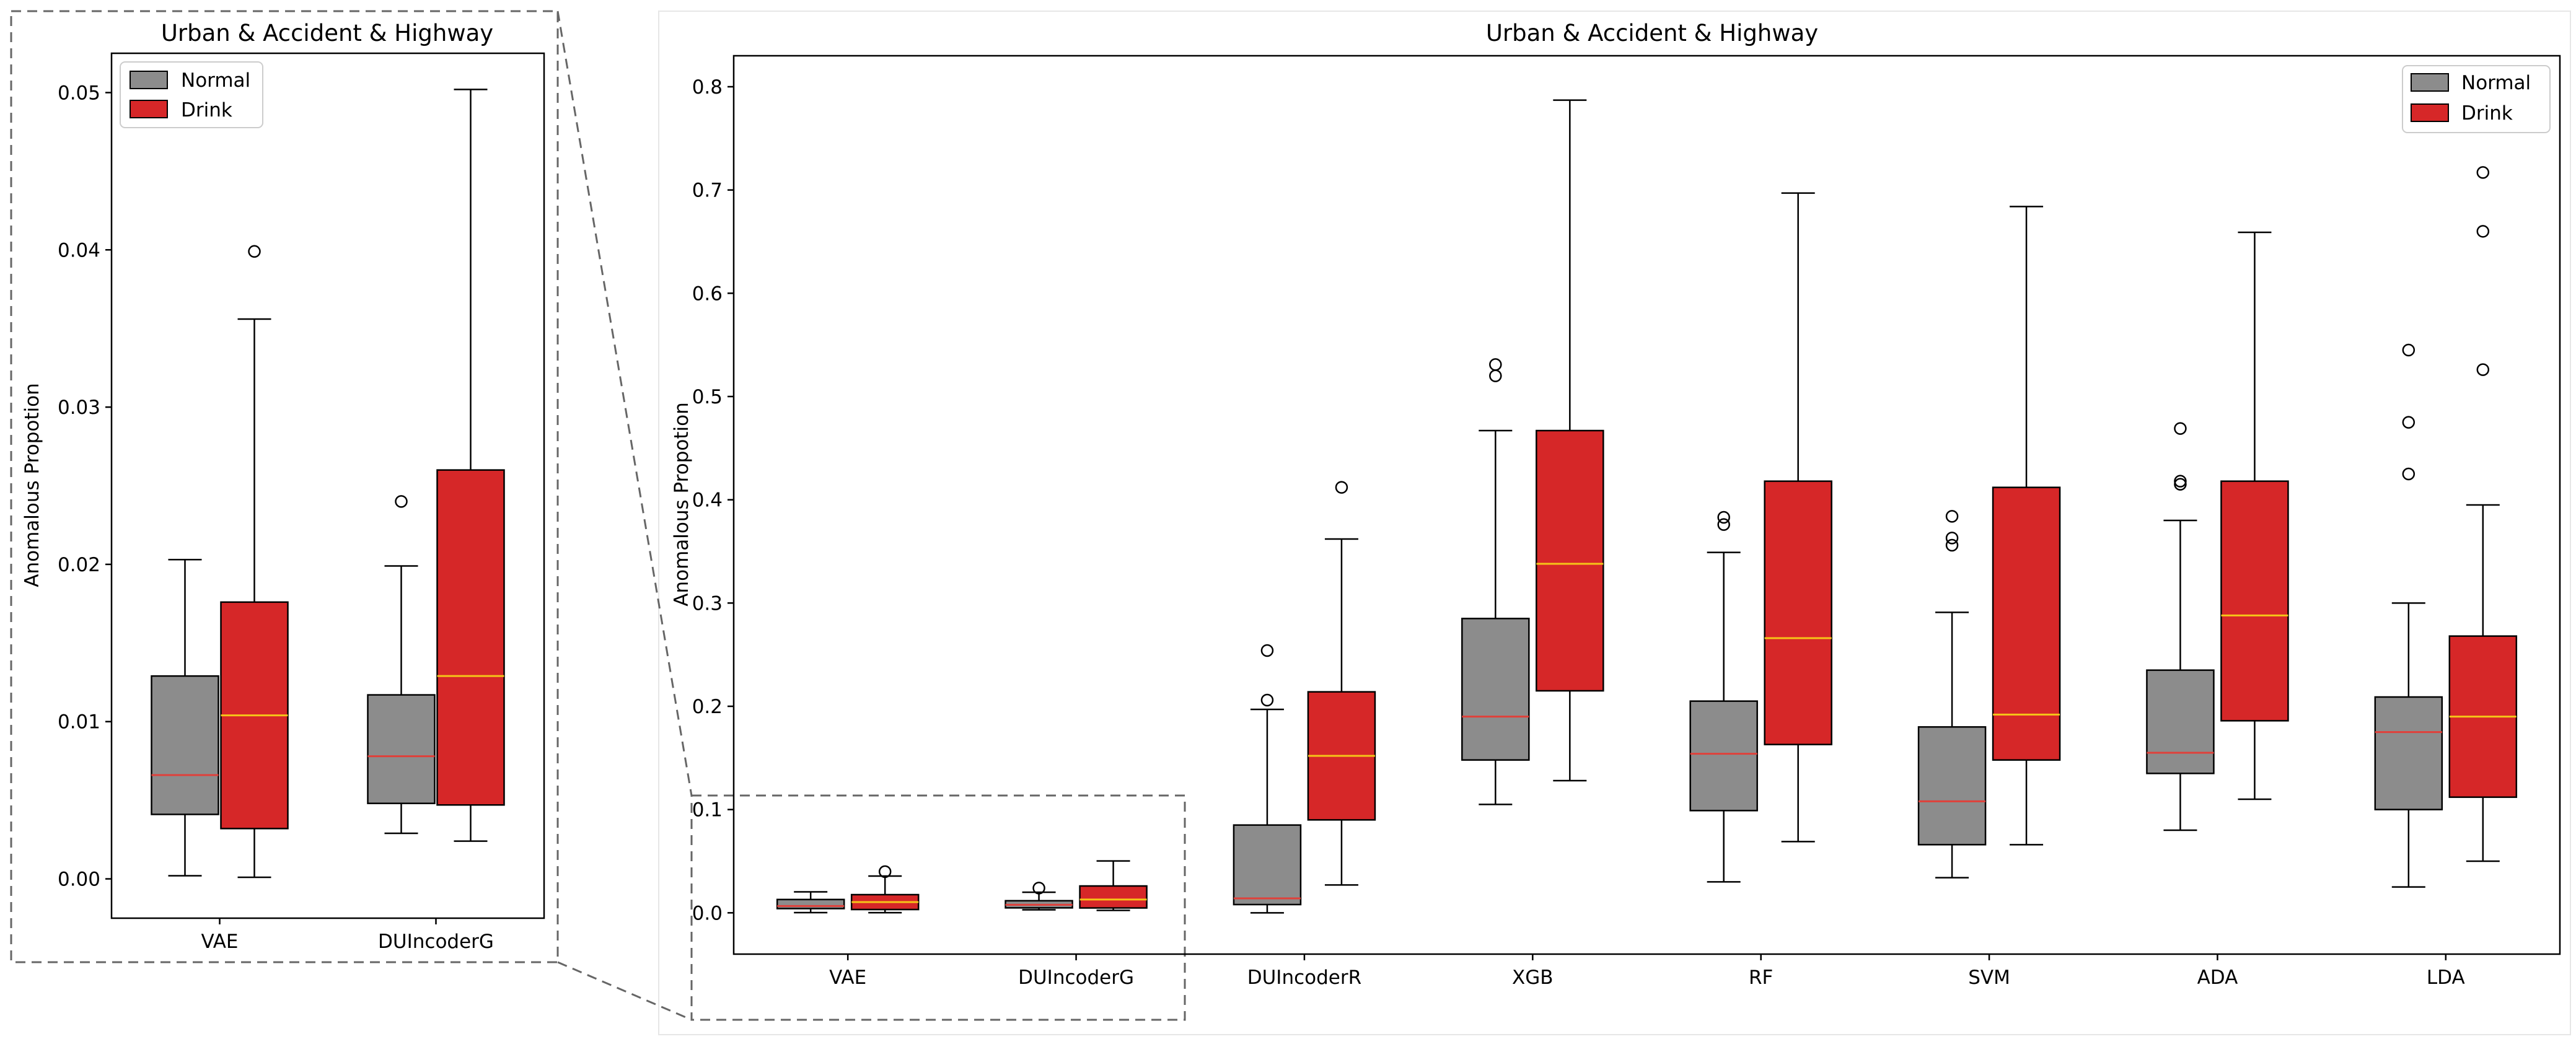  I want to click on main-legend-swatch-normal, so click(2430, 82).